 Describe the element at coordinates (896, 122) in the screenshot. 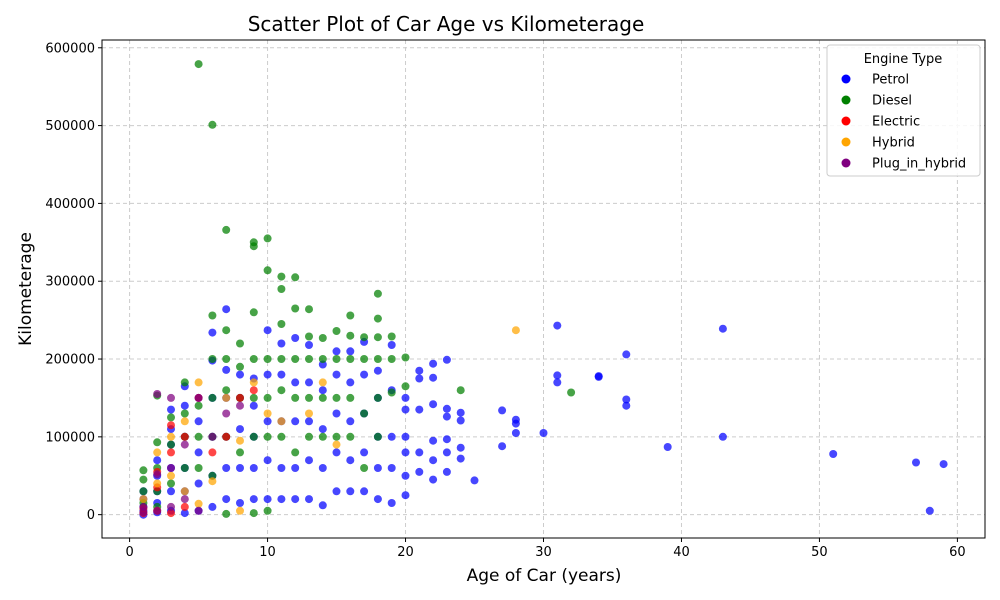

I see `legend-label: Electric` at that location.